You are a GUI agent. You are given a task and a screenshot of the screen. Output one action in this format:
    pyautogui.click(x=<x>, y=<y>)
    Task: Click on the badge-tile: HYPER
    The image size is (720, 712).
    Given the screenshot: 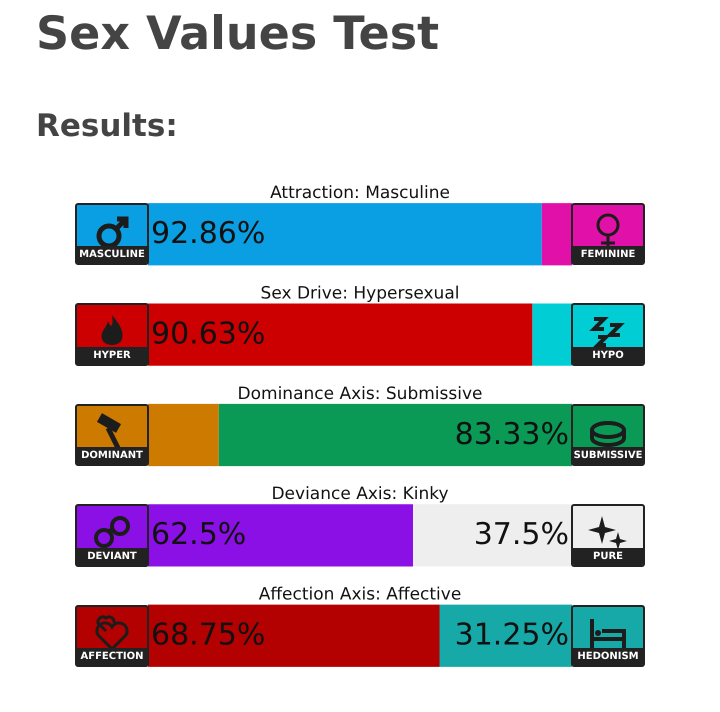 What is the action you would take?
    pyautogui.click(x=112, y=334)
    